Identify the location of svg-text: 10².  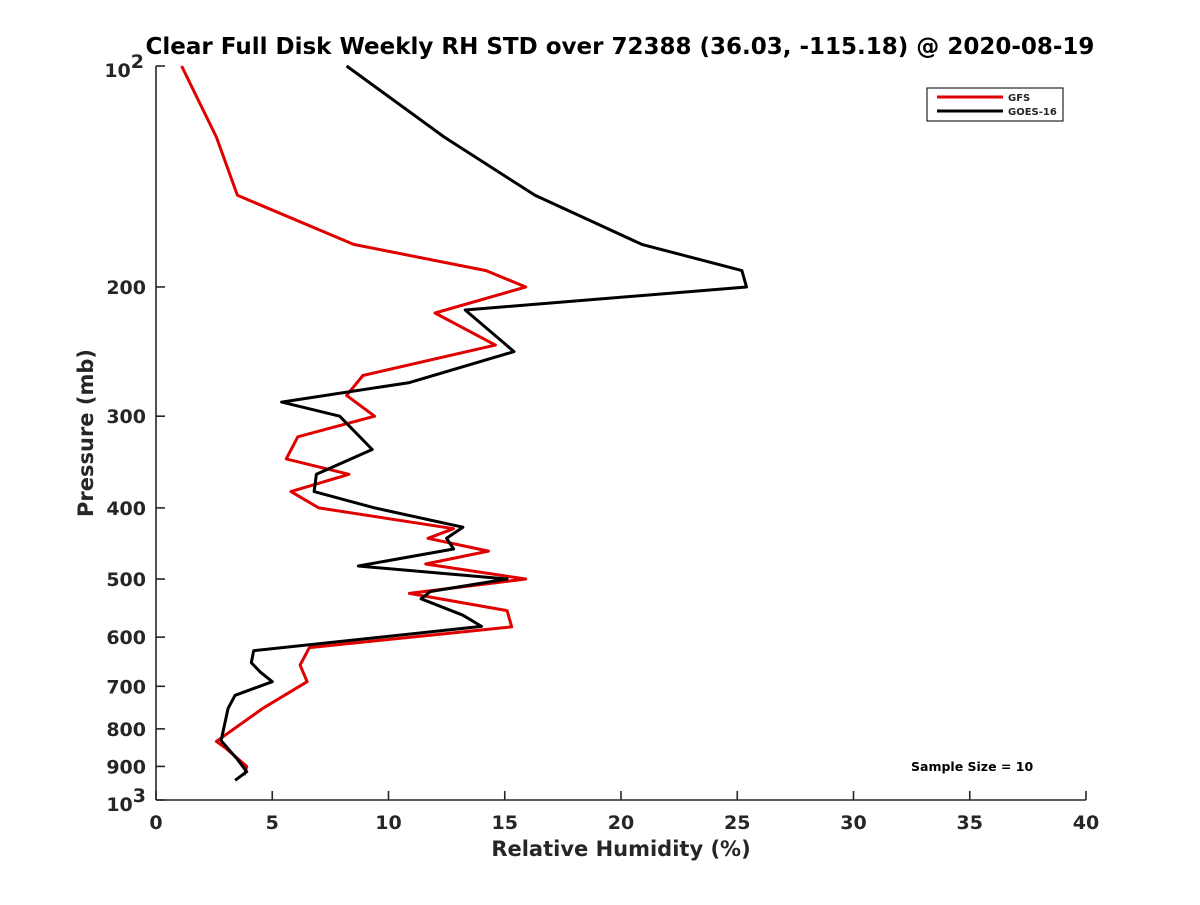
(124, 66).